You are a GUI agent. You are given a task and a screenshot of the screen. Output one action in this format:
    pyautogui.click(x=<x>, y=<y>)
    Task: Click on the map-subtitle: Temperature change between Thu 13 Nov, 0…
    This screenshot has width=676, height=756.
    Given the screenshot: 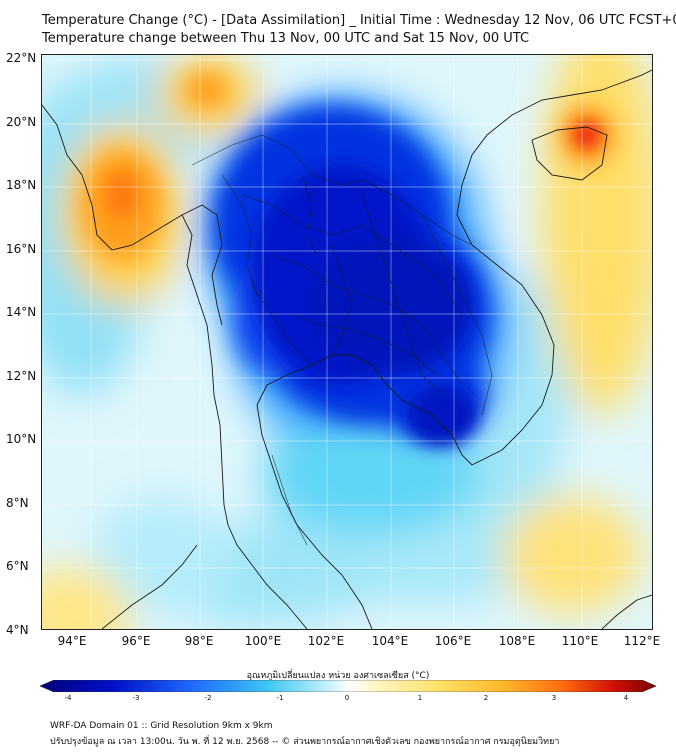 What is the action you would take?
    pyautogui.click(x=286, y=38)
    